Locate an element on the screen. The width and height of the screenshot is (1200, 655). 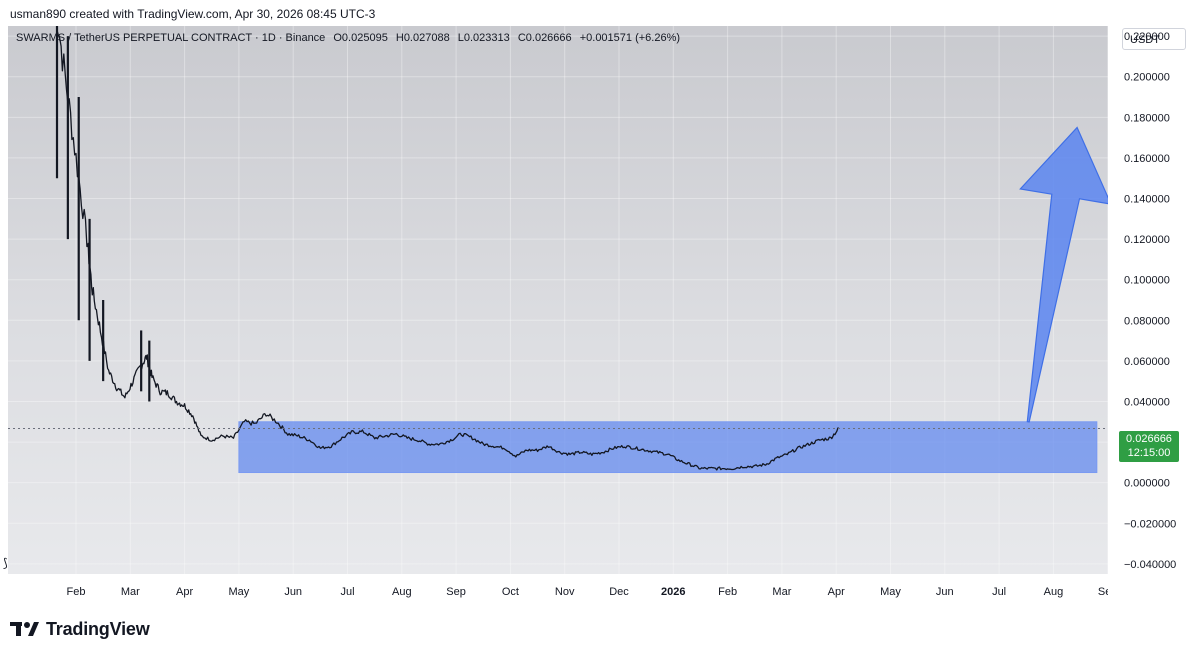
price-tick-label: 0.180000 is located at coordinates (1147, 118).